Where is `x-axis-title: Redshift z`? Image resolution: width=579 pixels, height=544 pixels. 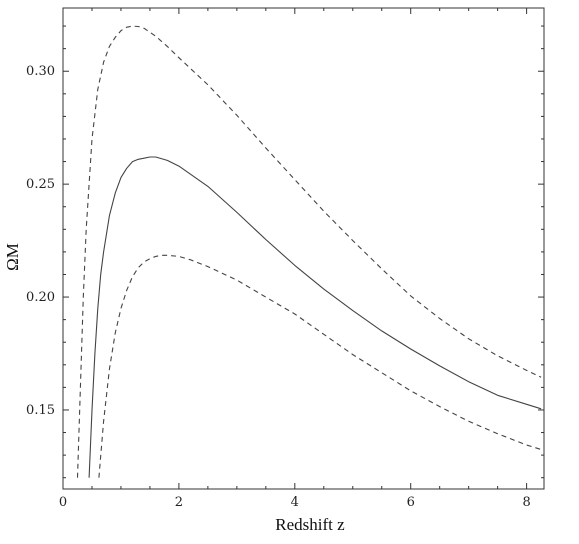 x-axis-title: Redshift z is located at coordinates (310, 524).